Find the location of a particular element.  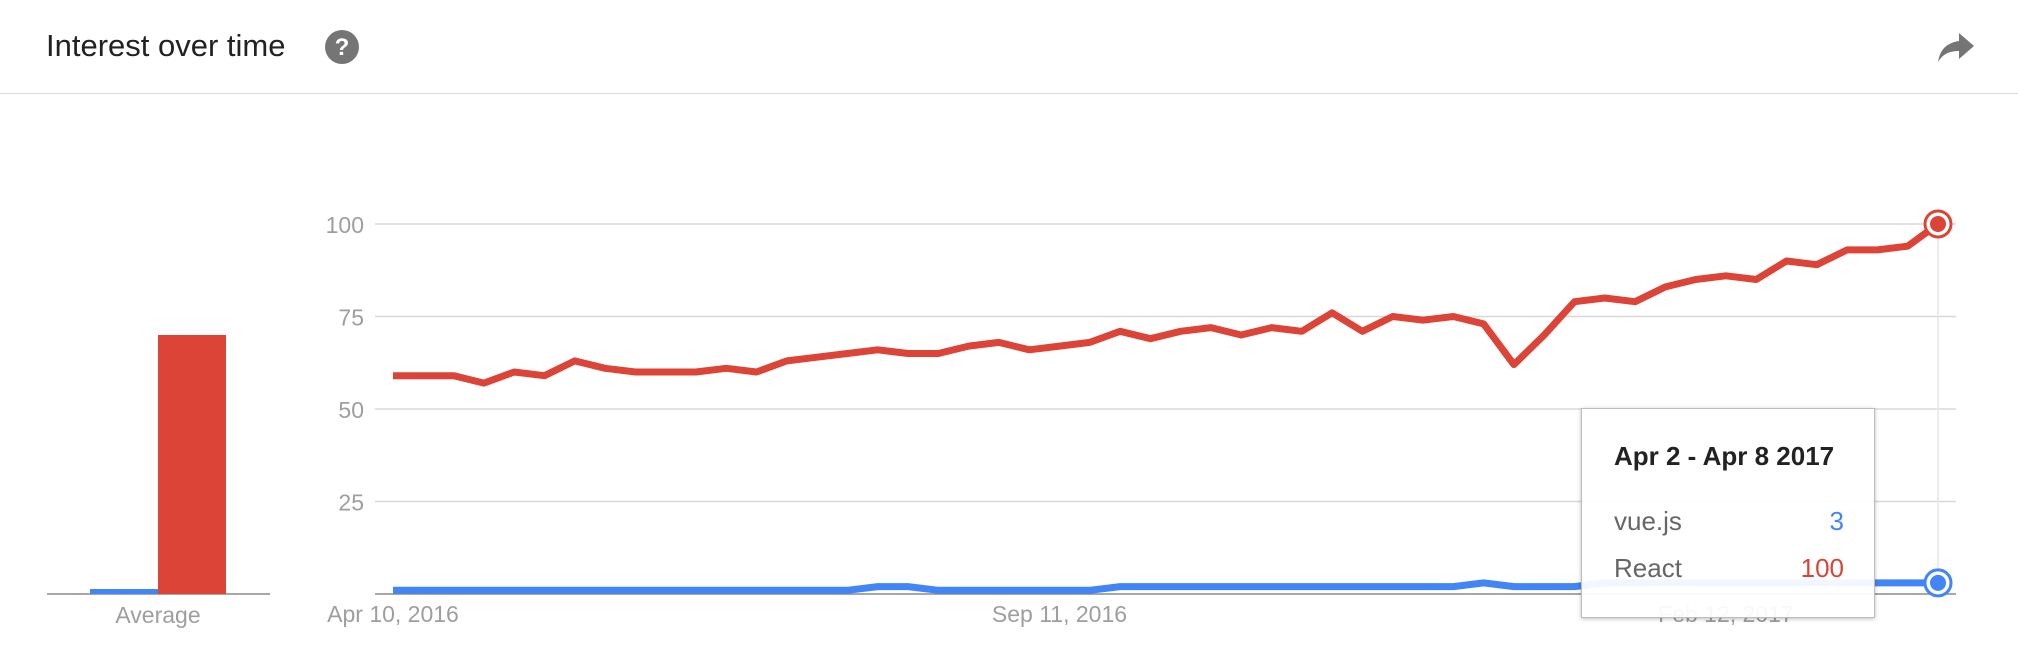

average-bar-react is located at coordinates (192, 464).